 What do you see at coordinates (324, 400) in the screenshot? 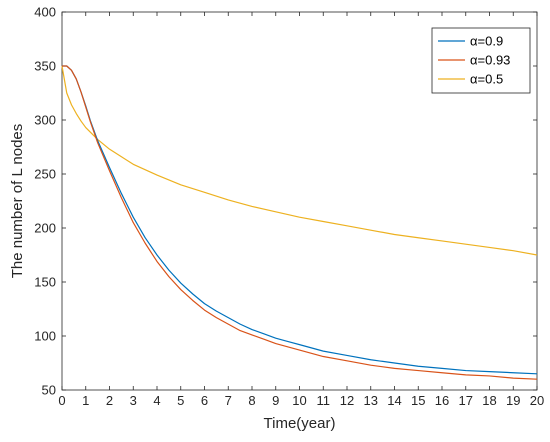
I see `x-tick-label: 11` at bounding box center [324, 400].